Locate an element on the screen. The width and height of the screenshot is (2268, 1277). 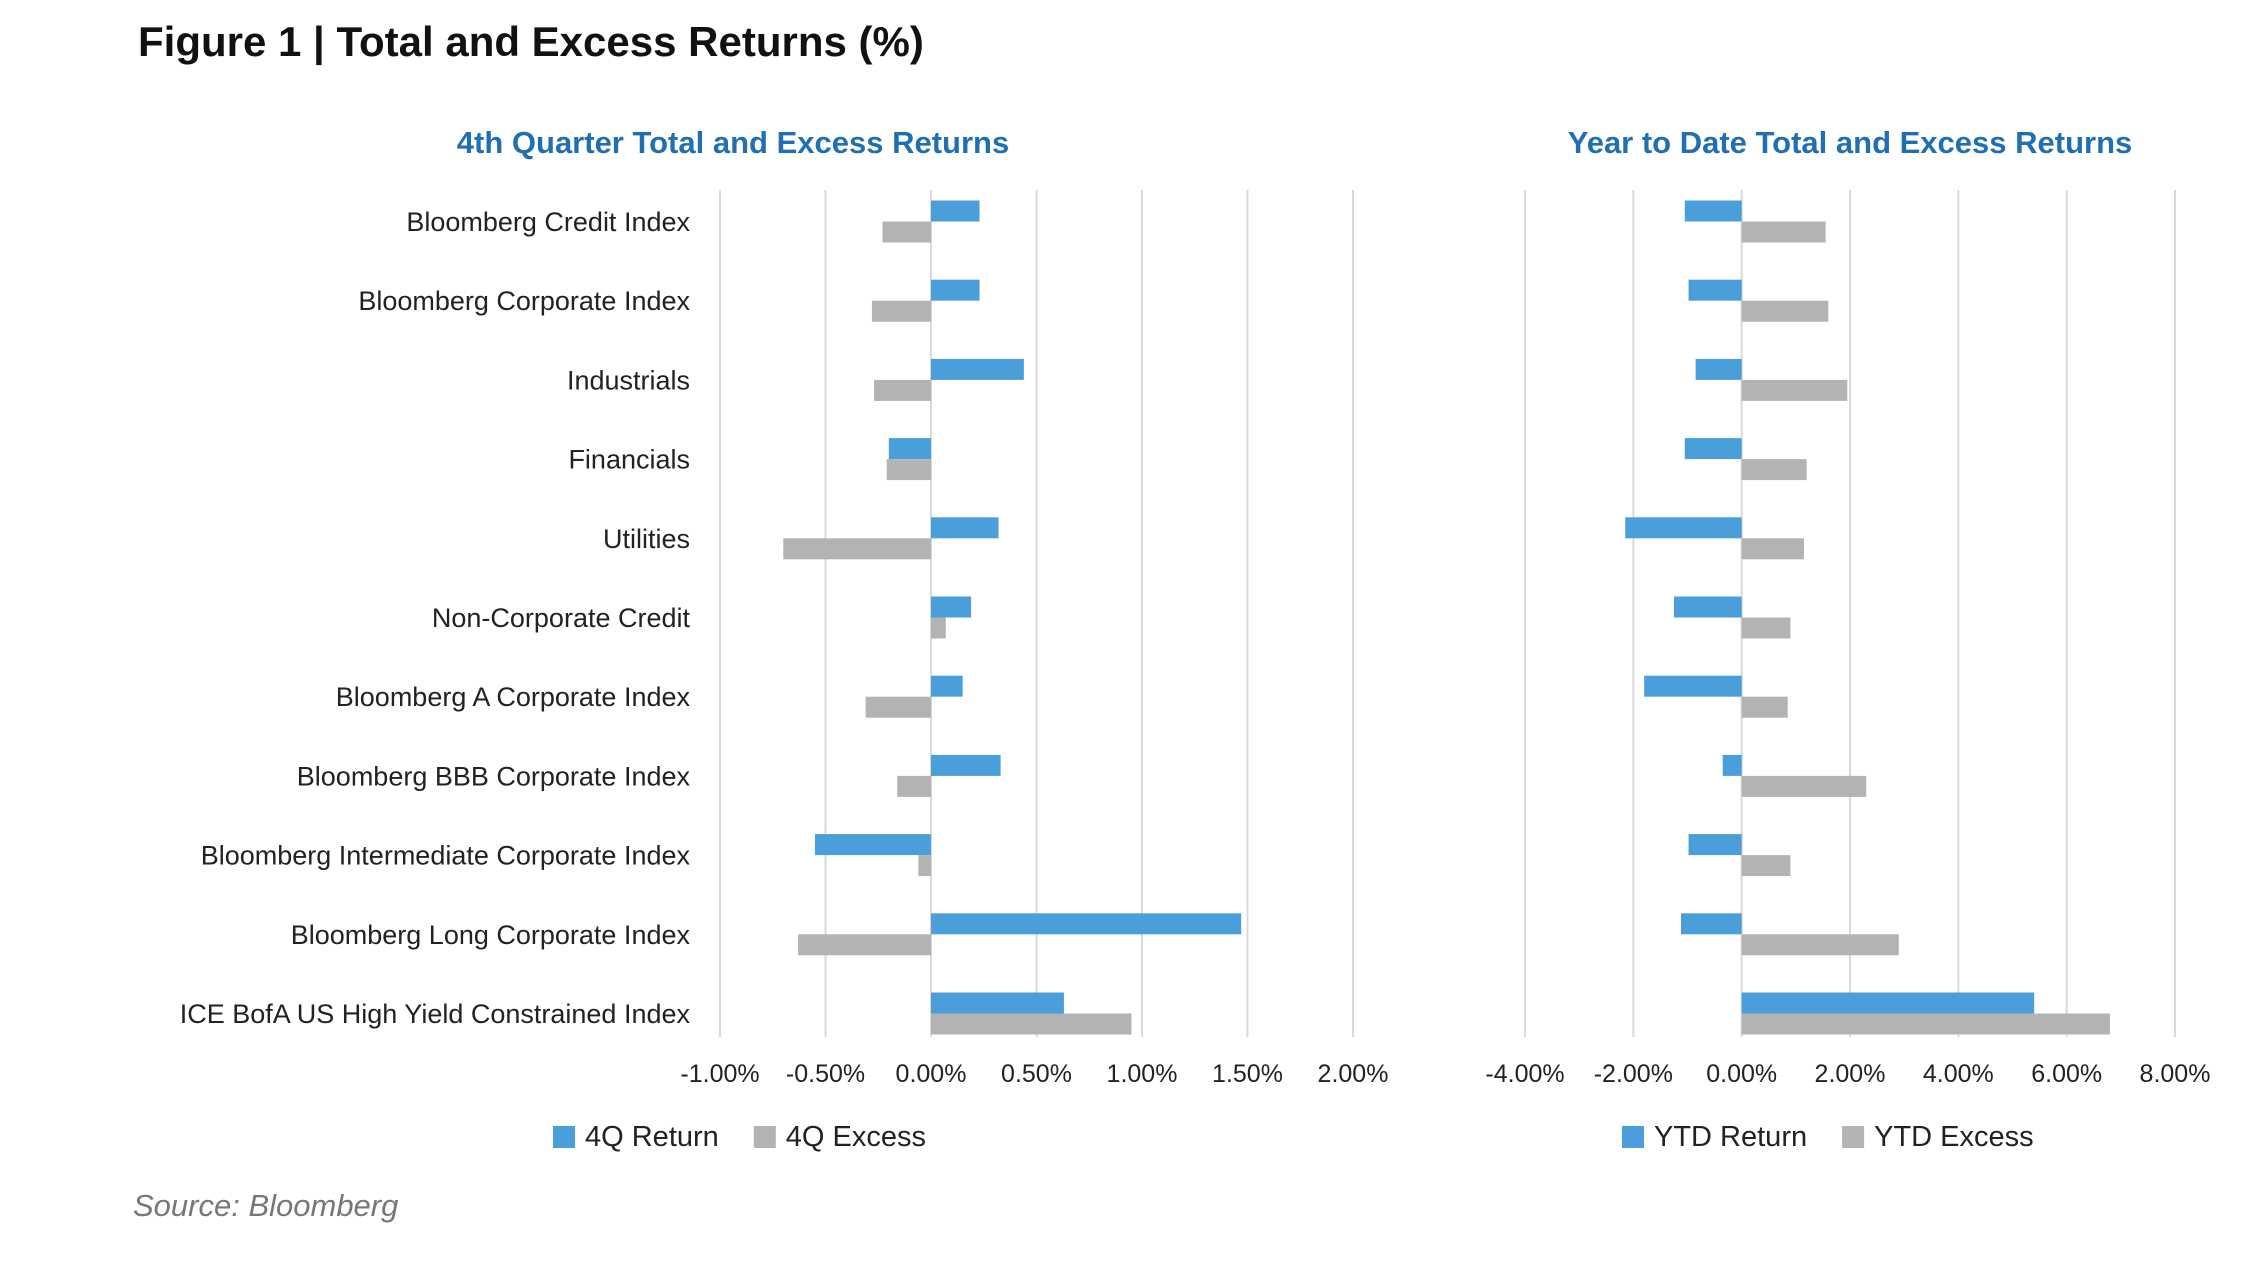
legend-swatch-4q-return is located at coordinates (564, 1137).